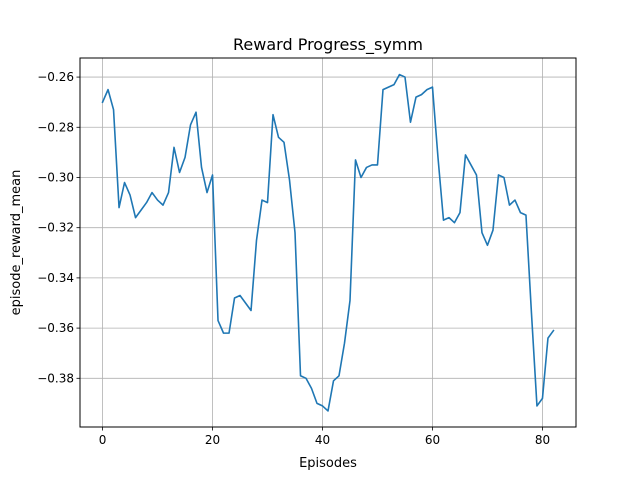  I want to click on y-tick-label: −0.32, so click(55, 228).